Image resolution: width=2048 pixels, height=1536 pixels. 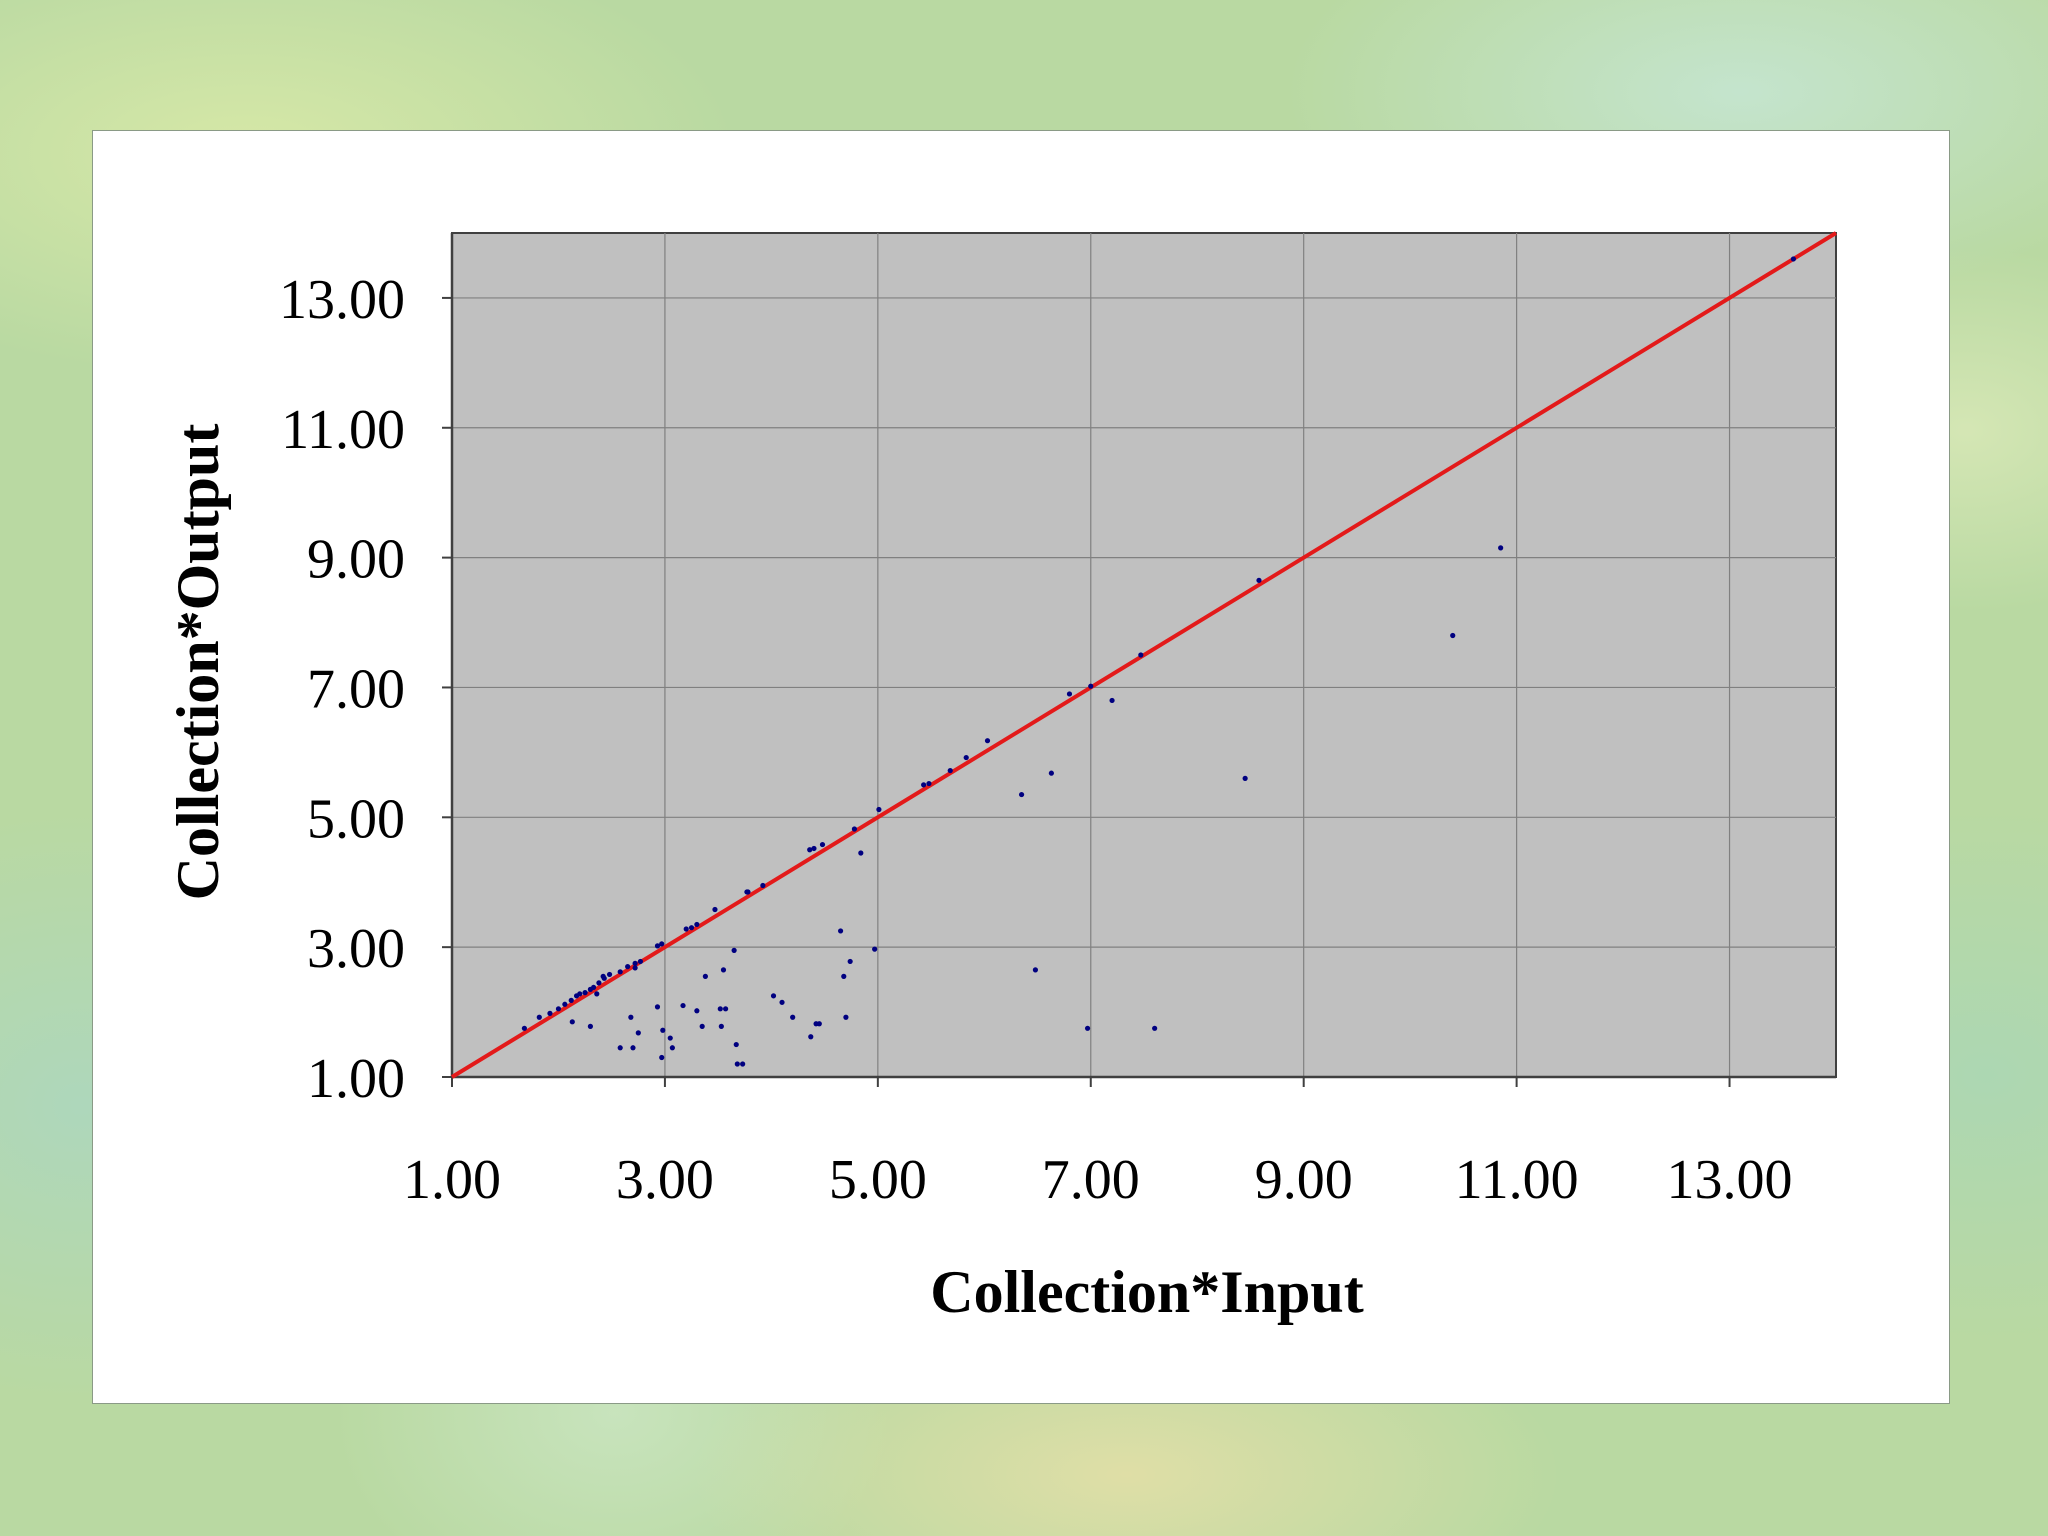 What do you see at coordinates (343, 430) in the screenshot?
I see `y-tick-label: 11.00` at bounding box center [343, 430].